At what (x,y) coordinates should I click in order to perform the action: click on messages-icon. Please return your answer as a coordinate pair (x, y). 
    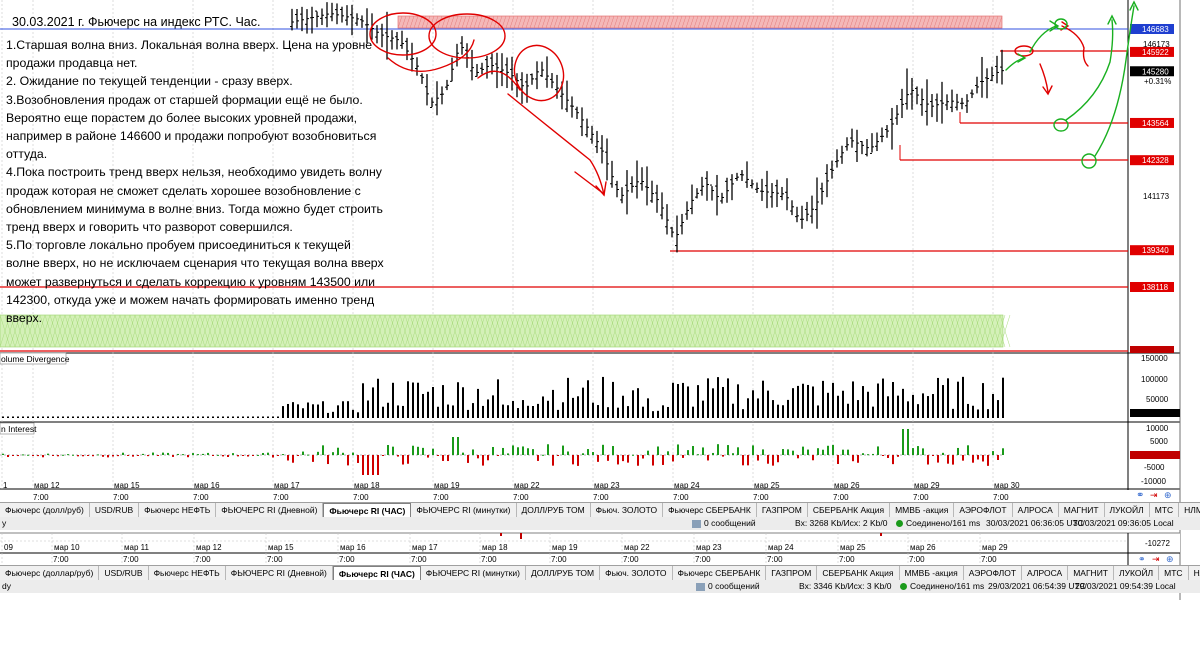
    Looking at the image, I should click on (700, 586).